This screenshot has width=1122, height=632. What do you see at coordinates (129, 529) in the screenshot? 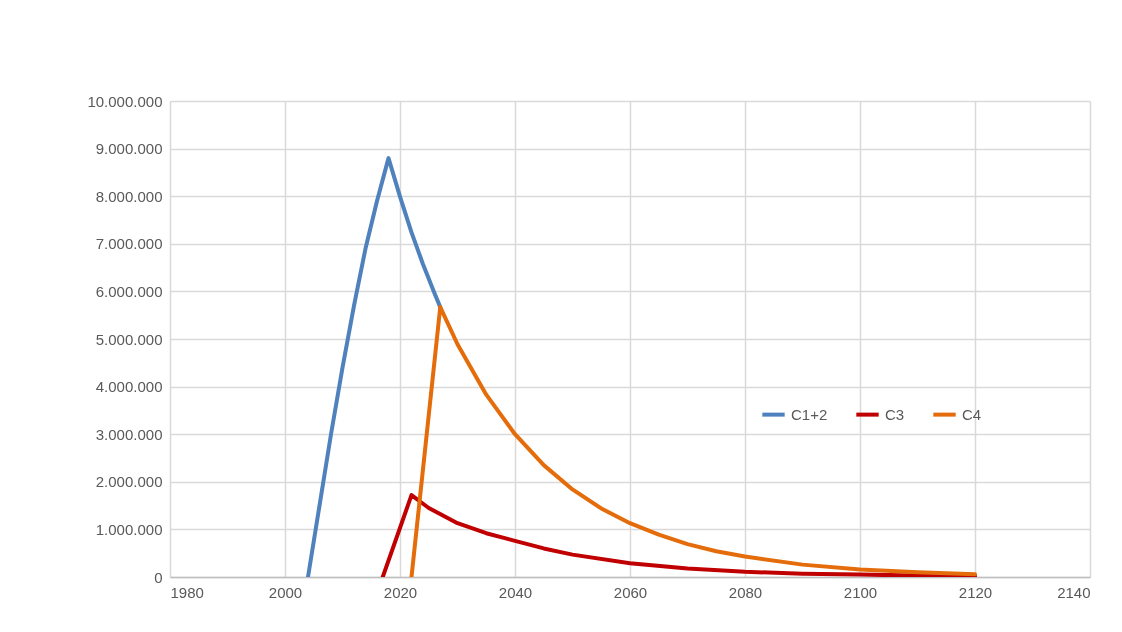
I see `y-tick-label: 1.000.000` at bounding box center [129, 529].